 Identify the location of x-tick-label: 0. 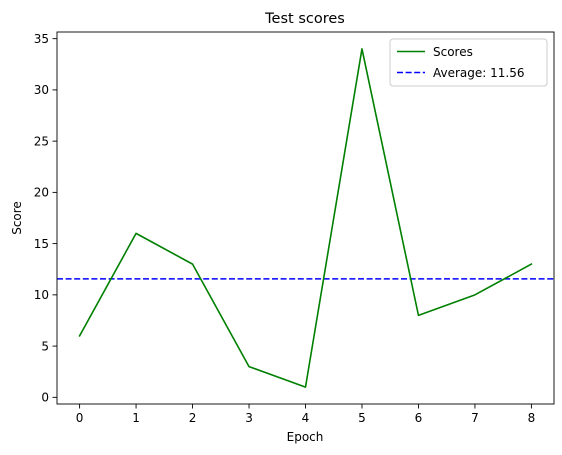
(80, 418).